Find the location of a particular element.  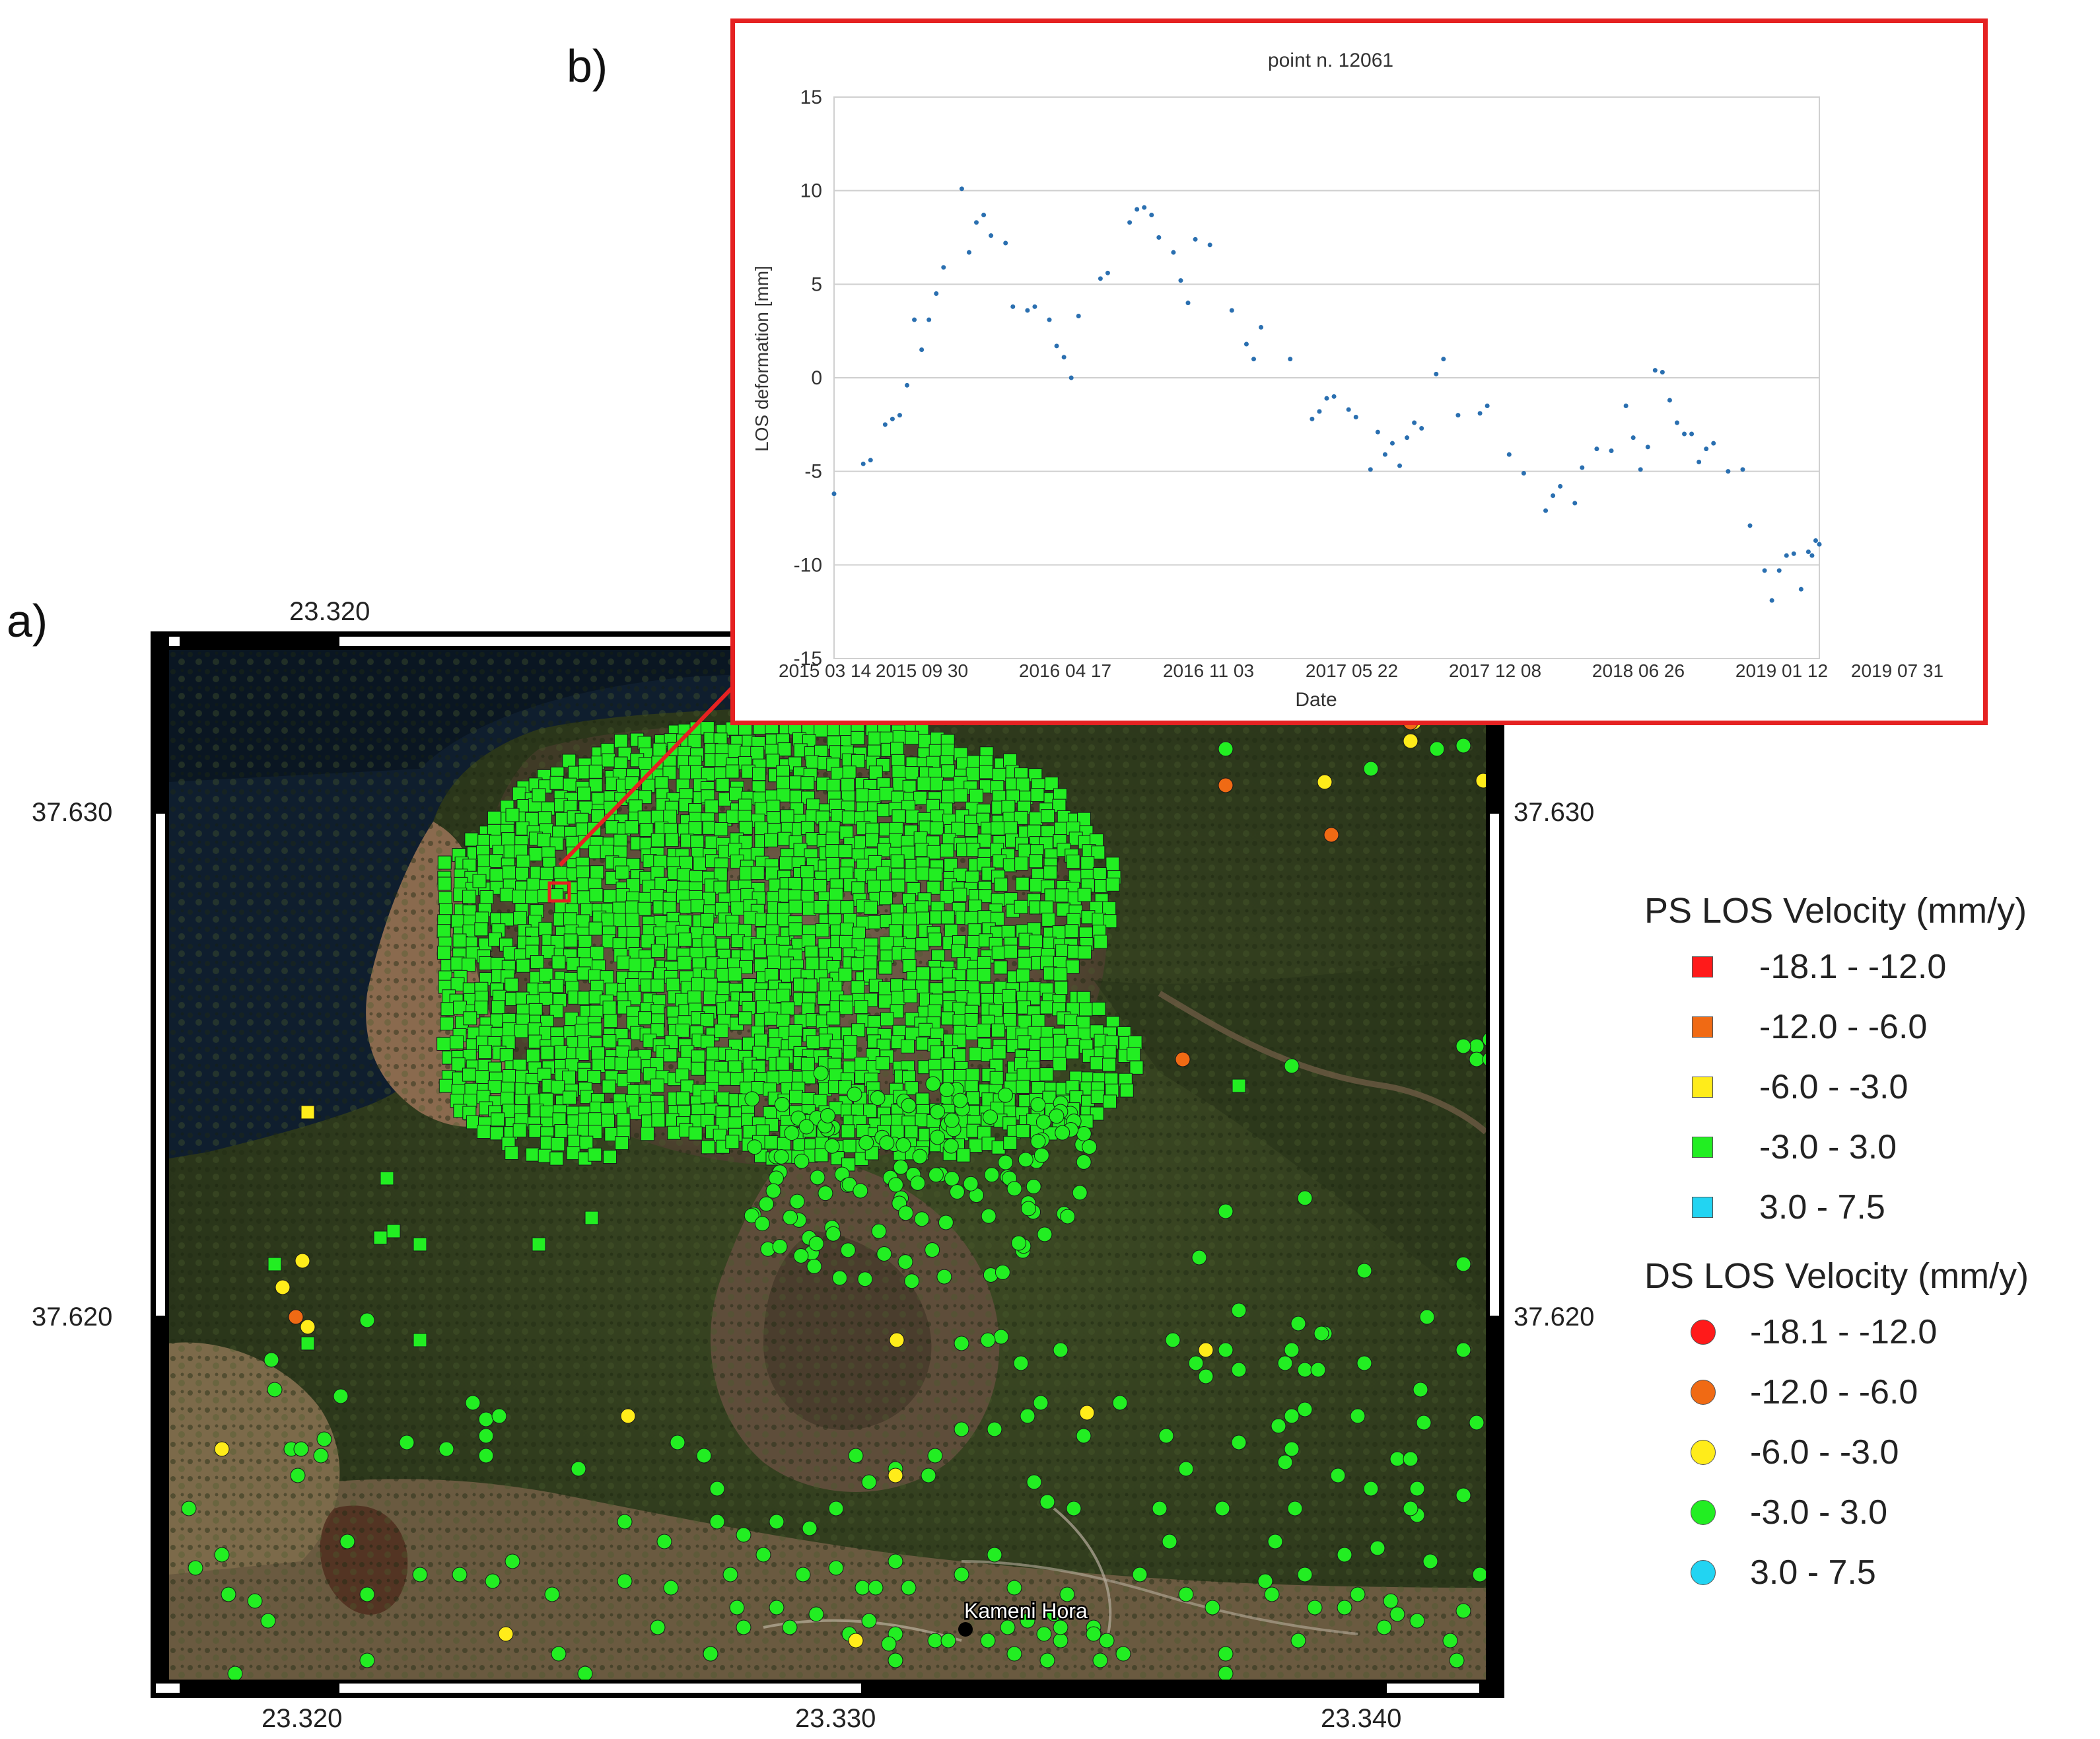

lon-label-bottom: 23.320 is located at coordinates (302, 1718).